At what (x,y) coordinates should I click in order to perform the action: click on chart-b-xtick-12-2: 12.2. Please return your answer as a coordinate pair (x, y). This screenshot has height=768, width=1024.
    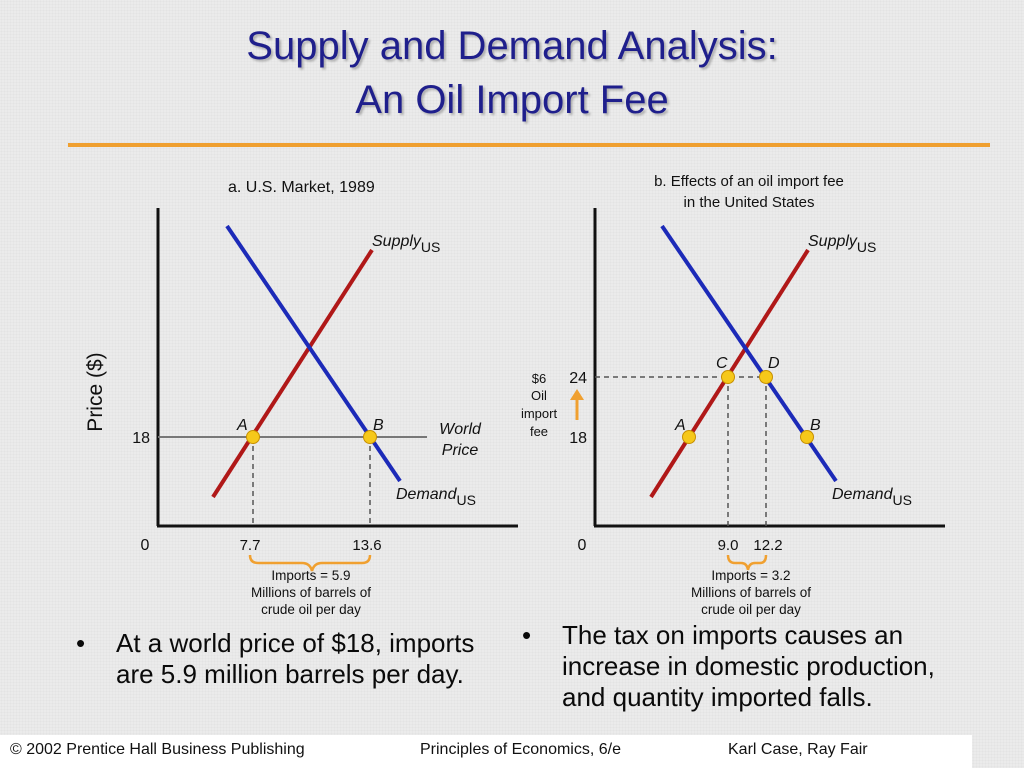
    Looking at the image, I should click on (767, 545).